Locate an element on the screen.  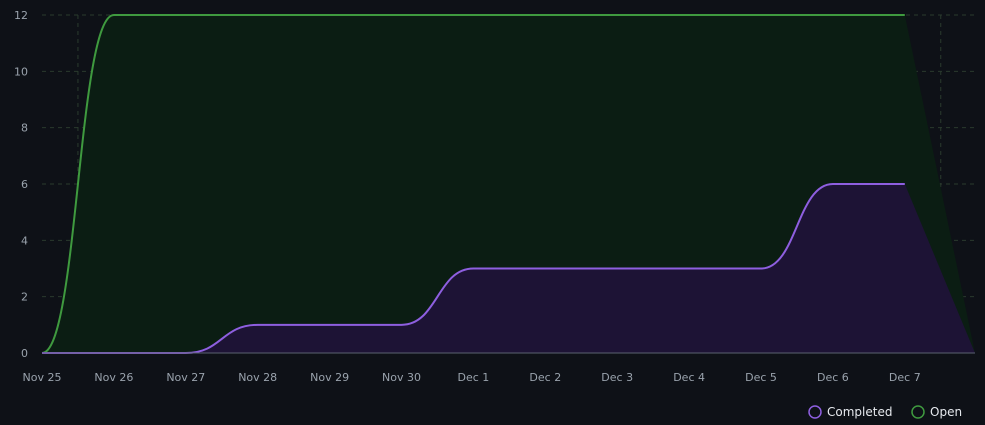
legend-label-open: Open is located at coordinates (946, 412).